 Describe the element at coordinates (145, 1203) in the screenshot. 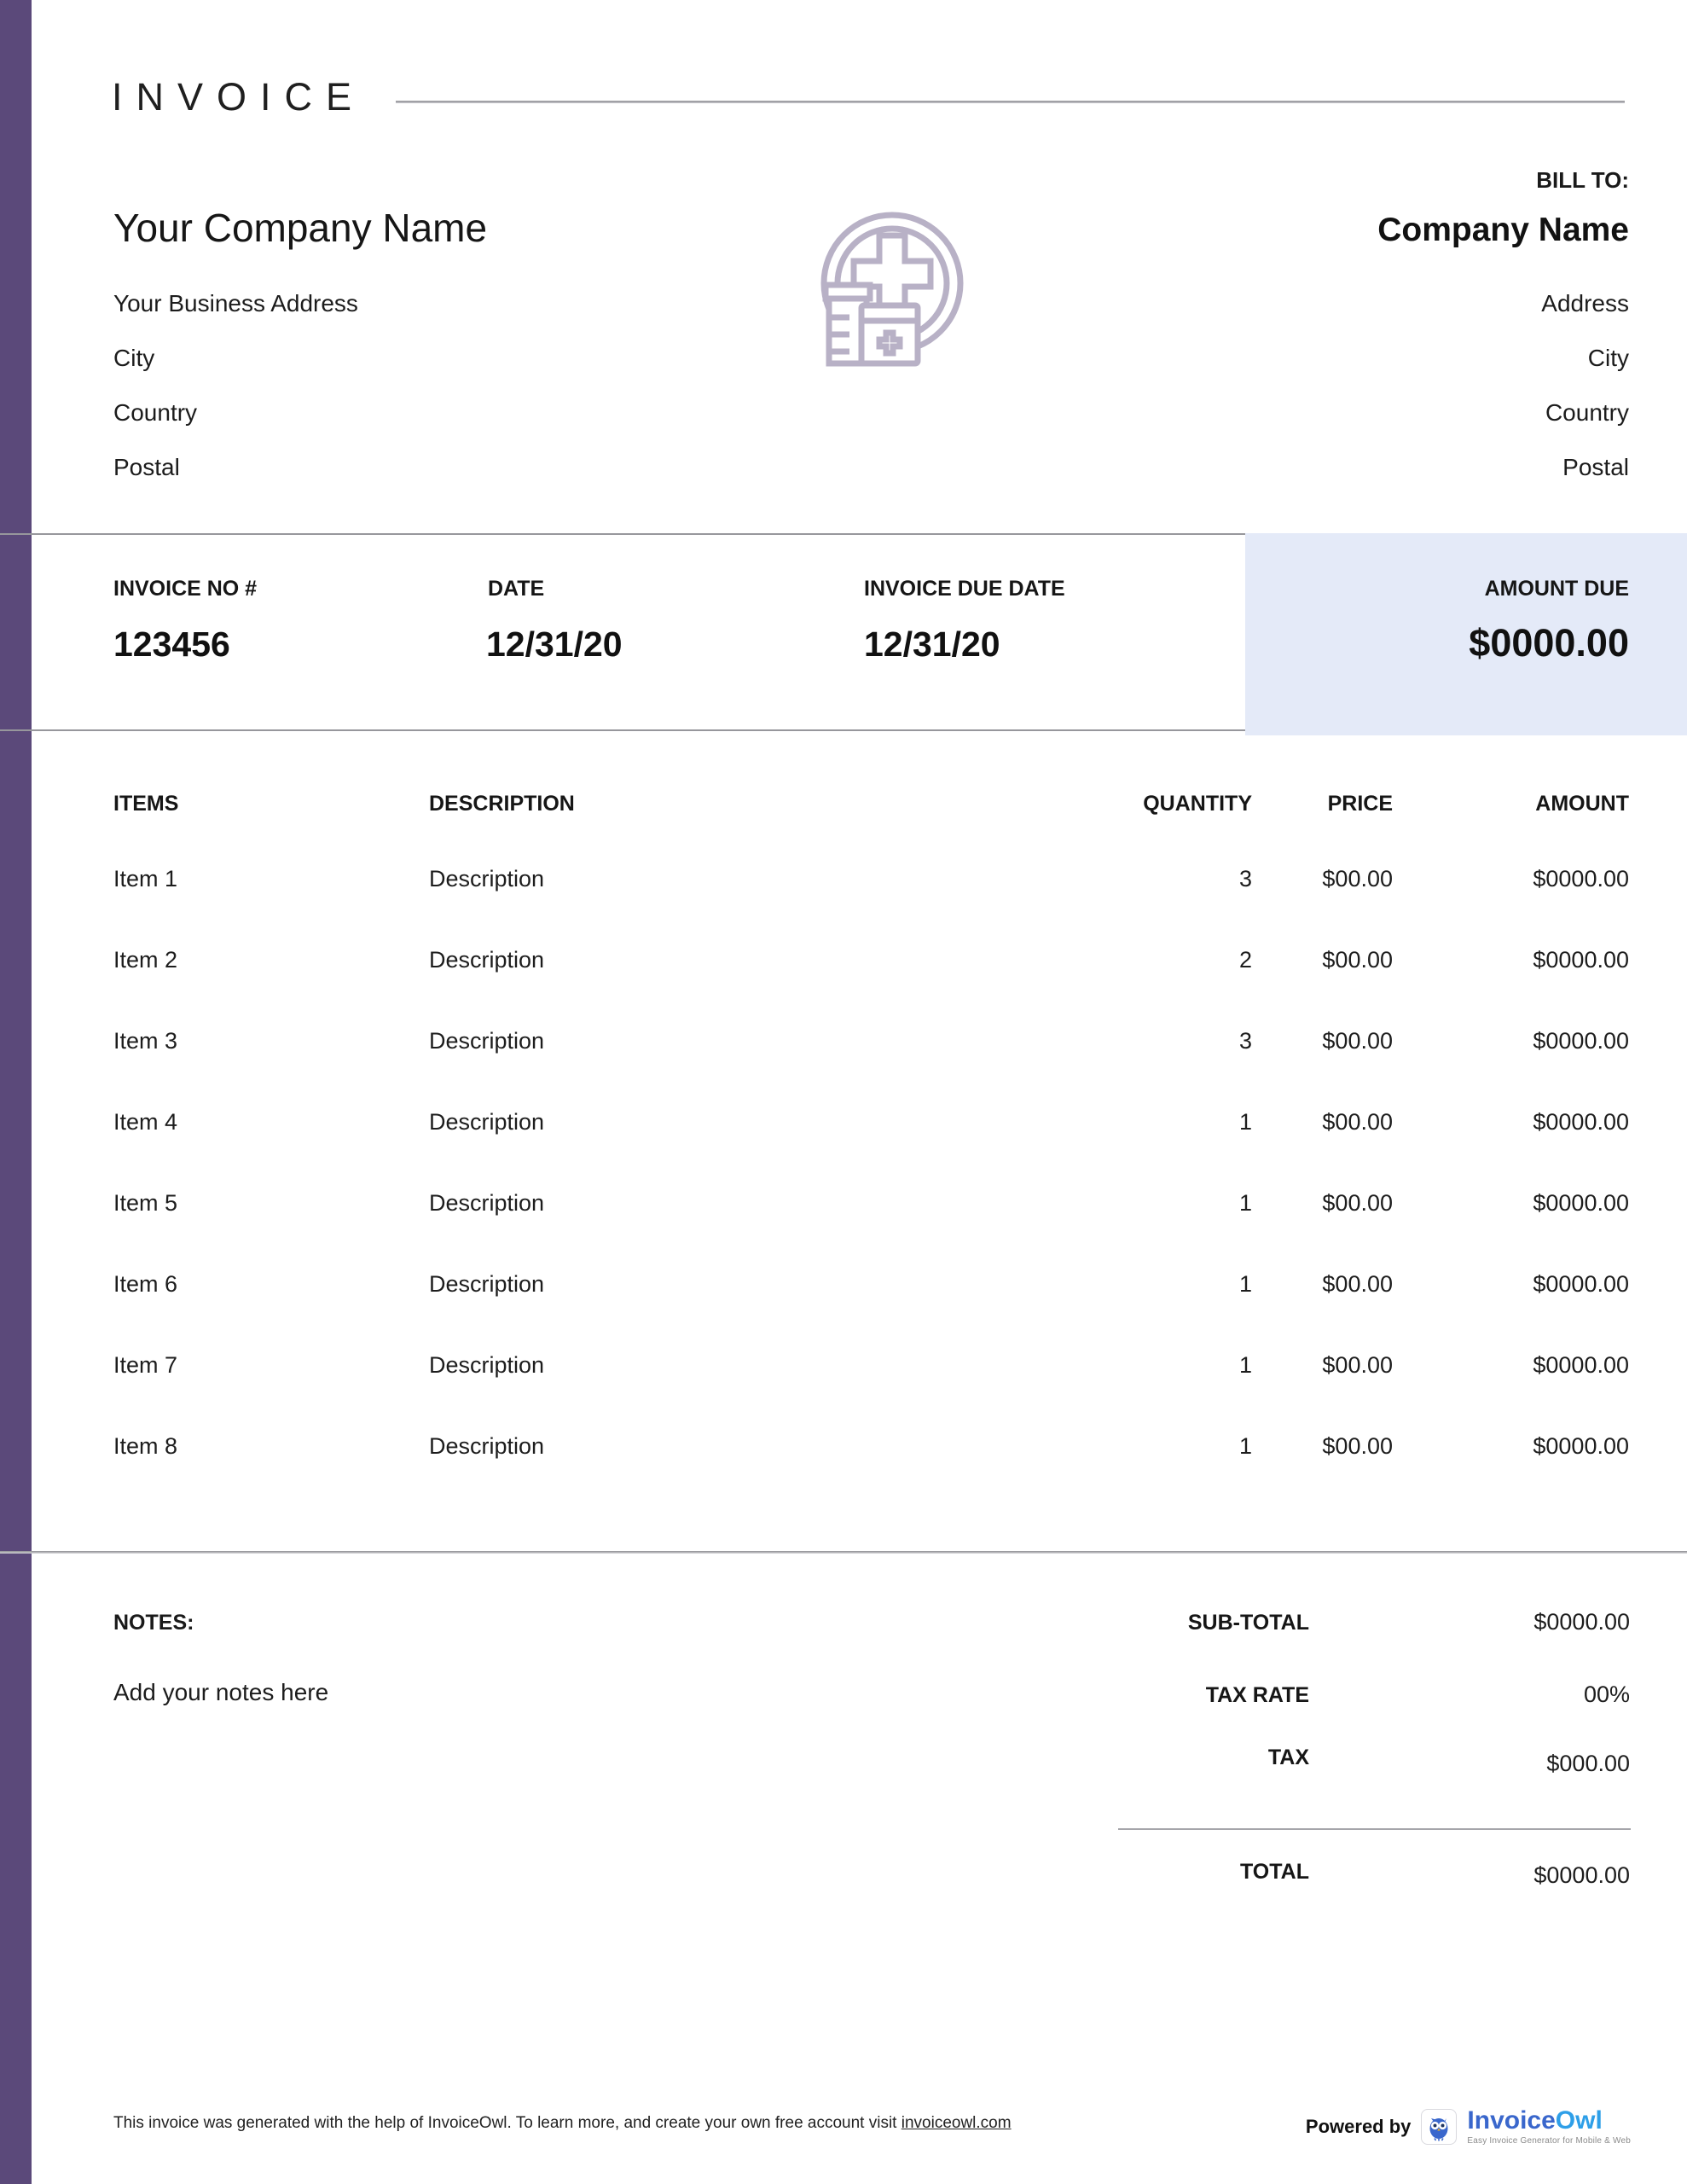

I see `item-name: Item 5` at that location.